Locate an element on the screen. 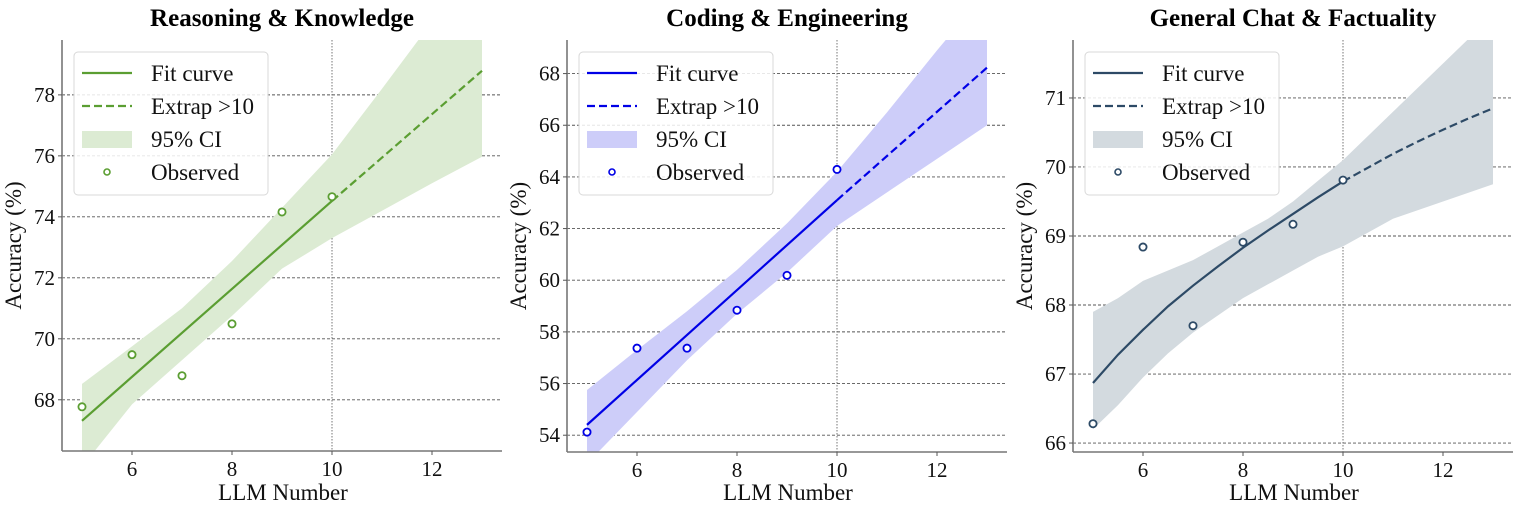 The width and height of the screenshot is (1520, 512). y-tick-label: 69 is located at coordinates (1055, 236).